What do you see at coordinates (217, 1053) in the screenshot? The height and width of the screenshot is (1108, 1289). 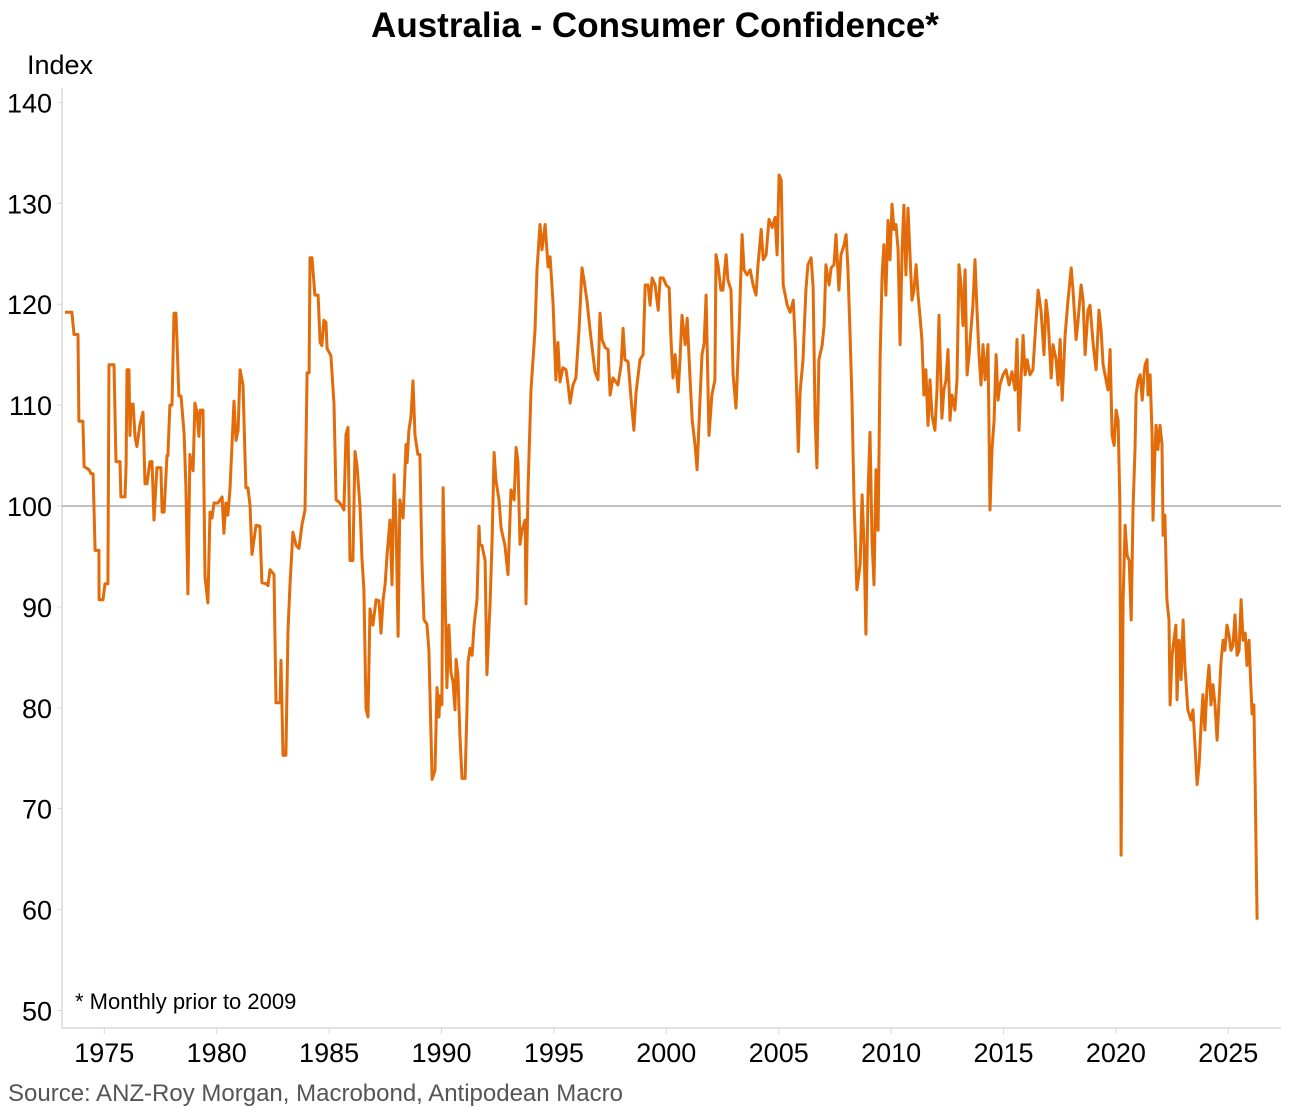 I see `x-tick-label: 1980` at bounding box center [217, 1053].